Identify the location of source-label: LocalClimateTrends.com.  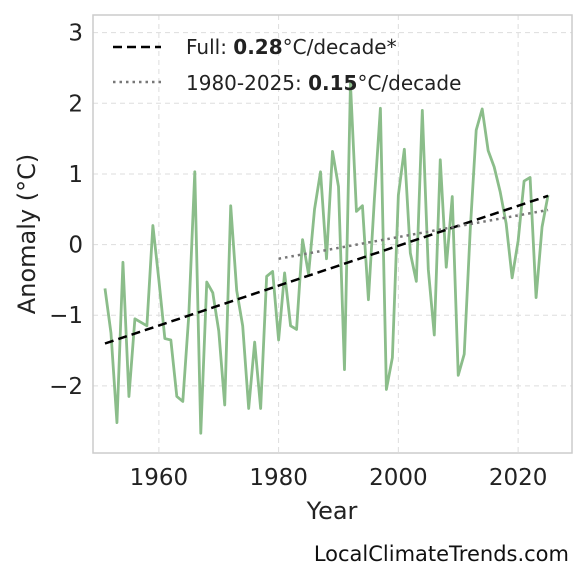
(441, 554).